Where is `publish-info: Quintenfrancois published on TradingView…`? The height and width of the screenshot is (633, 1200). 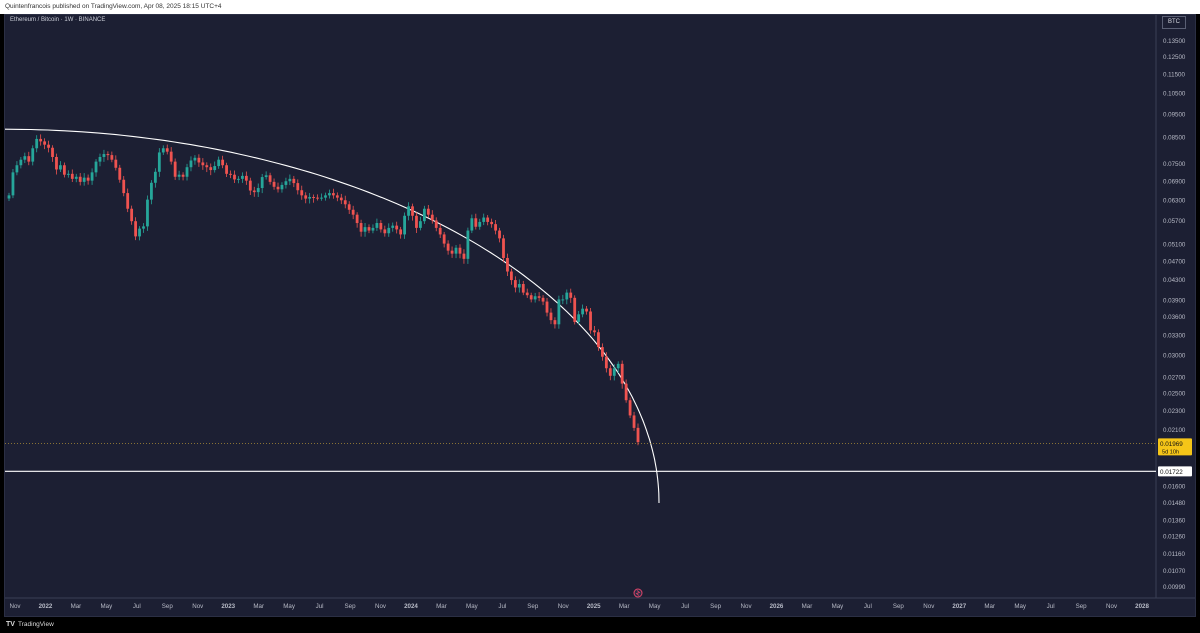 publish-info: Quintenfrancois published on TradingView… is located at coordinates (600, 7).